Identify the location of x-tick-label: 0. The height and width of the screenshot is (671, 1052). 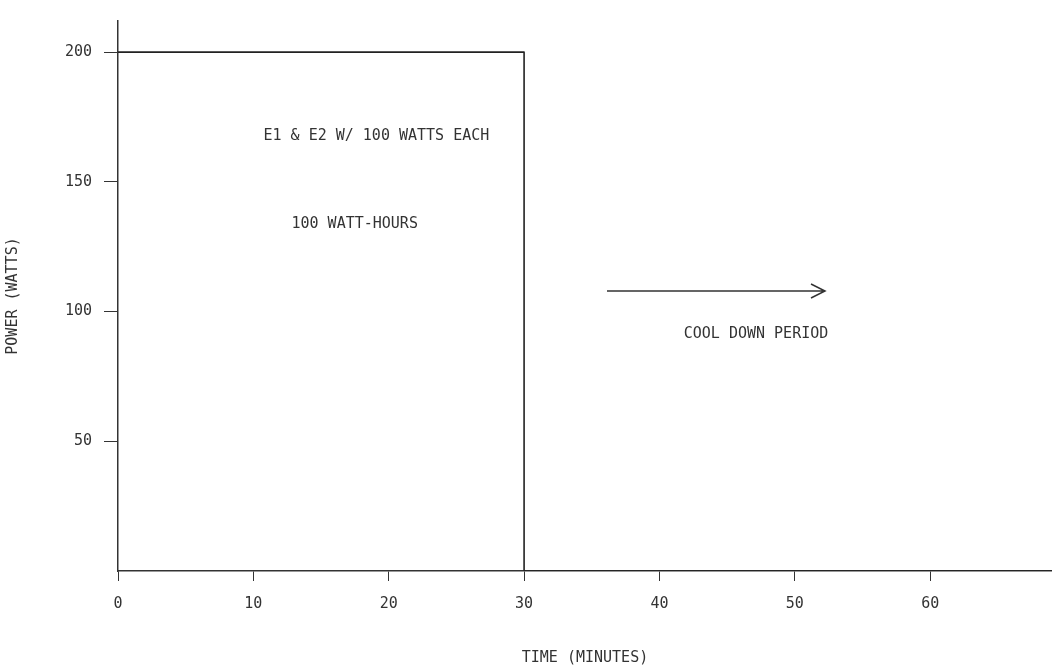
(118, 602).